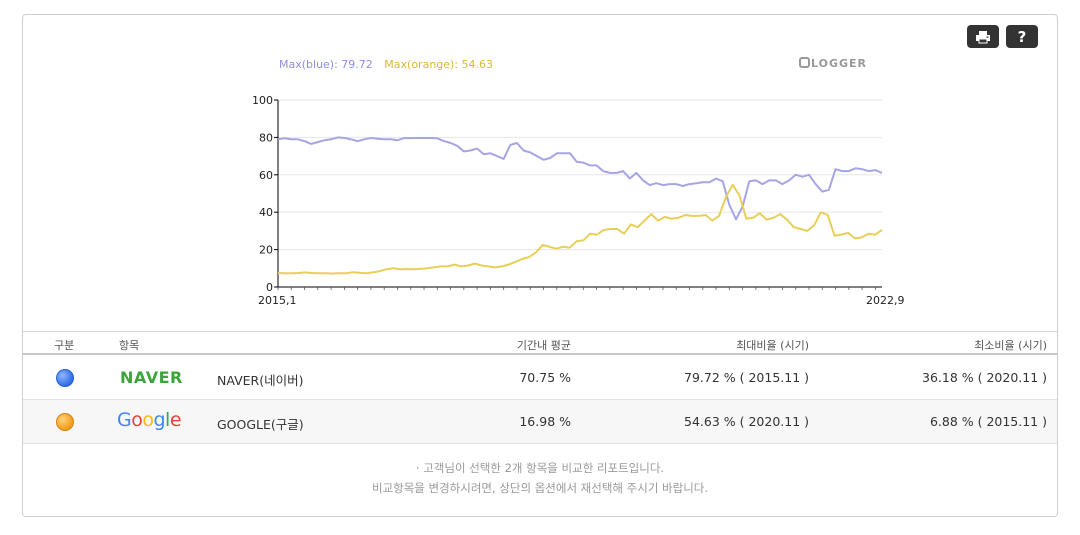  Describe the element at coordinates (804, 62) in the screenshot. I see `brand-b-icon` at that location.